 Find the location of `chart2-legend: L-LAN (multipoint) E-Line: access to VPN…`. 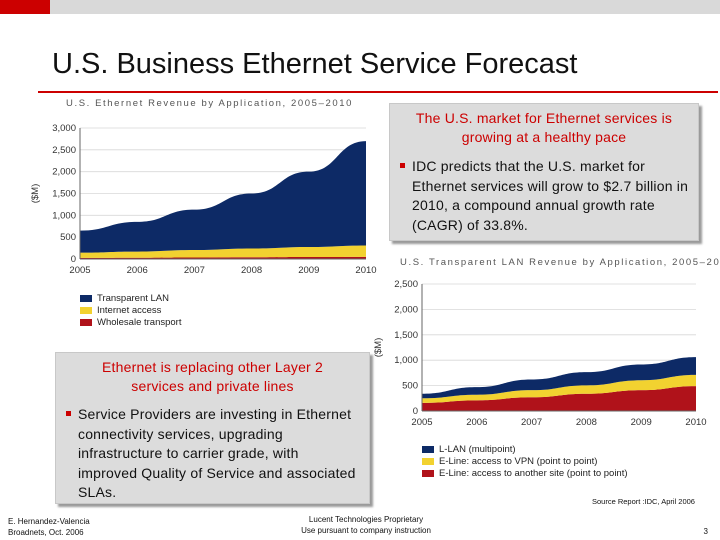

chart2-legend: L-LAN (multipoint) E-Line: access to VPN… is located at coordinates (525, 461).